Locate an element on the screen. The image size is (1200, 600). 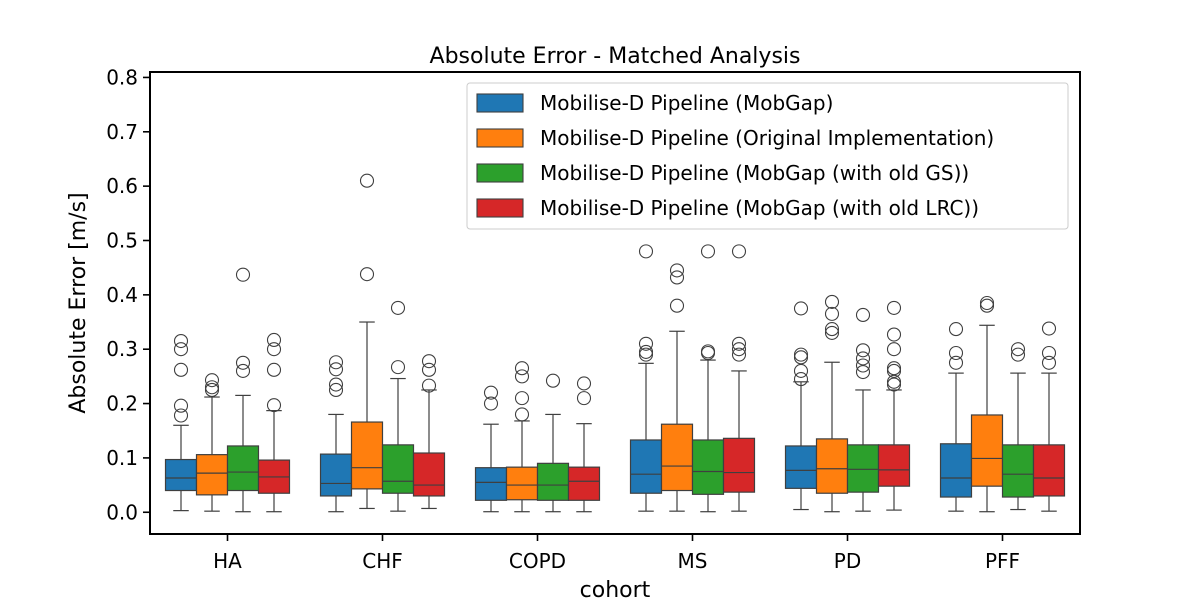
y-tick-label: 0.3 is located at coordinates (122, 349).